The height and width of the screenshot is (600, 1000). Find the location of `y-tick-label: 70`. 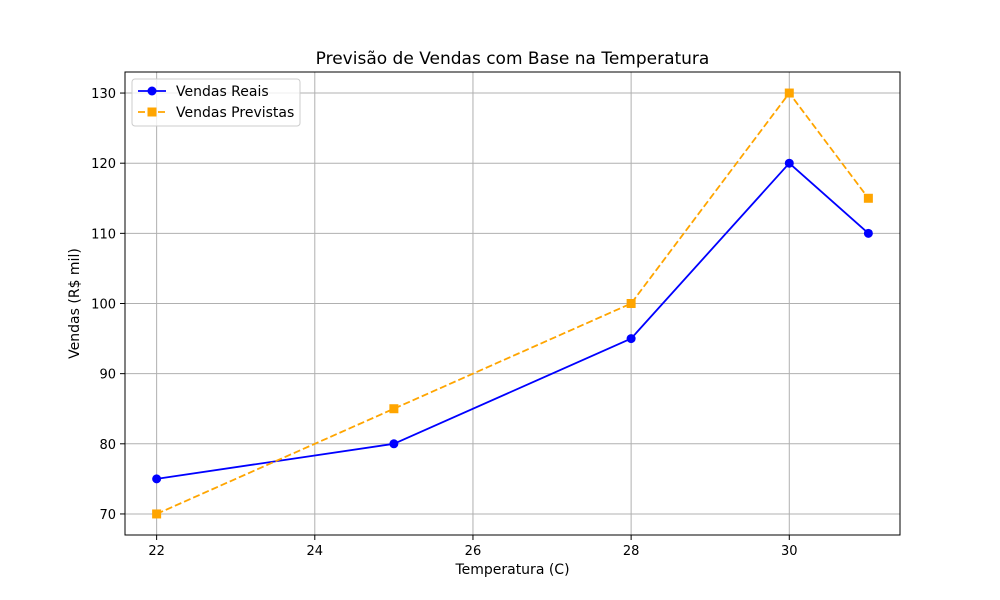

y-tick-label: 70 is located at coordinates (107, 515).